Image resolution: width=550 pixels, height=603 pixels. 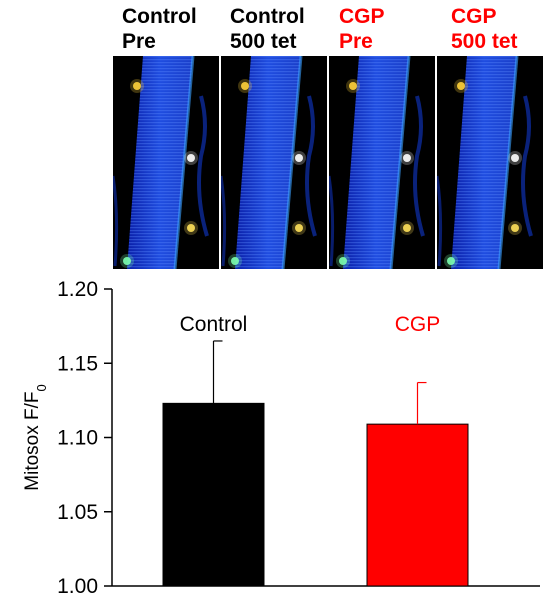 What do you see at coordinates (267, 29) in the screenshot?
I see `panel-label-control-500tet: Control 500 tet` at bounding box center [267, 29].